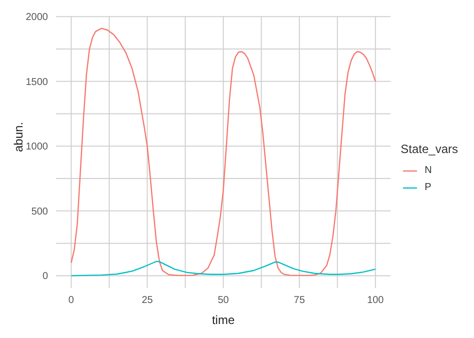  Describe the element at coordinates (18, 137) in the screenshot. I see `y-axis-title: abun.` at that location.